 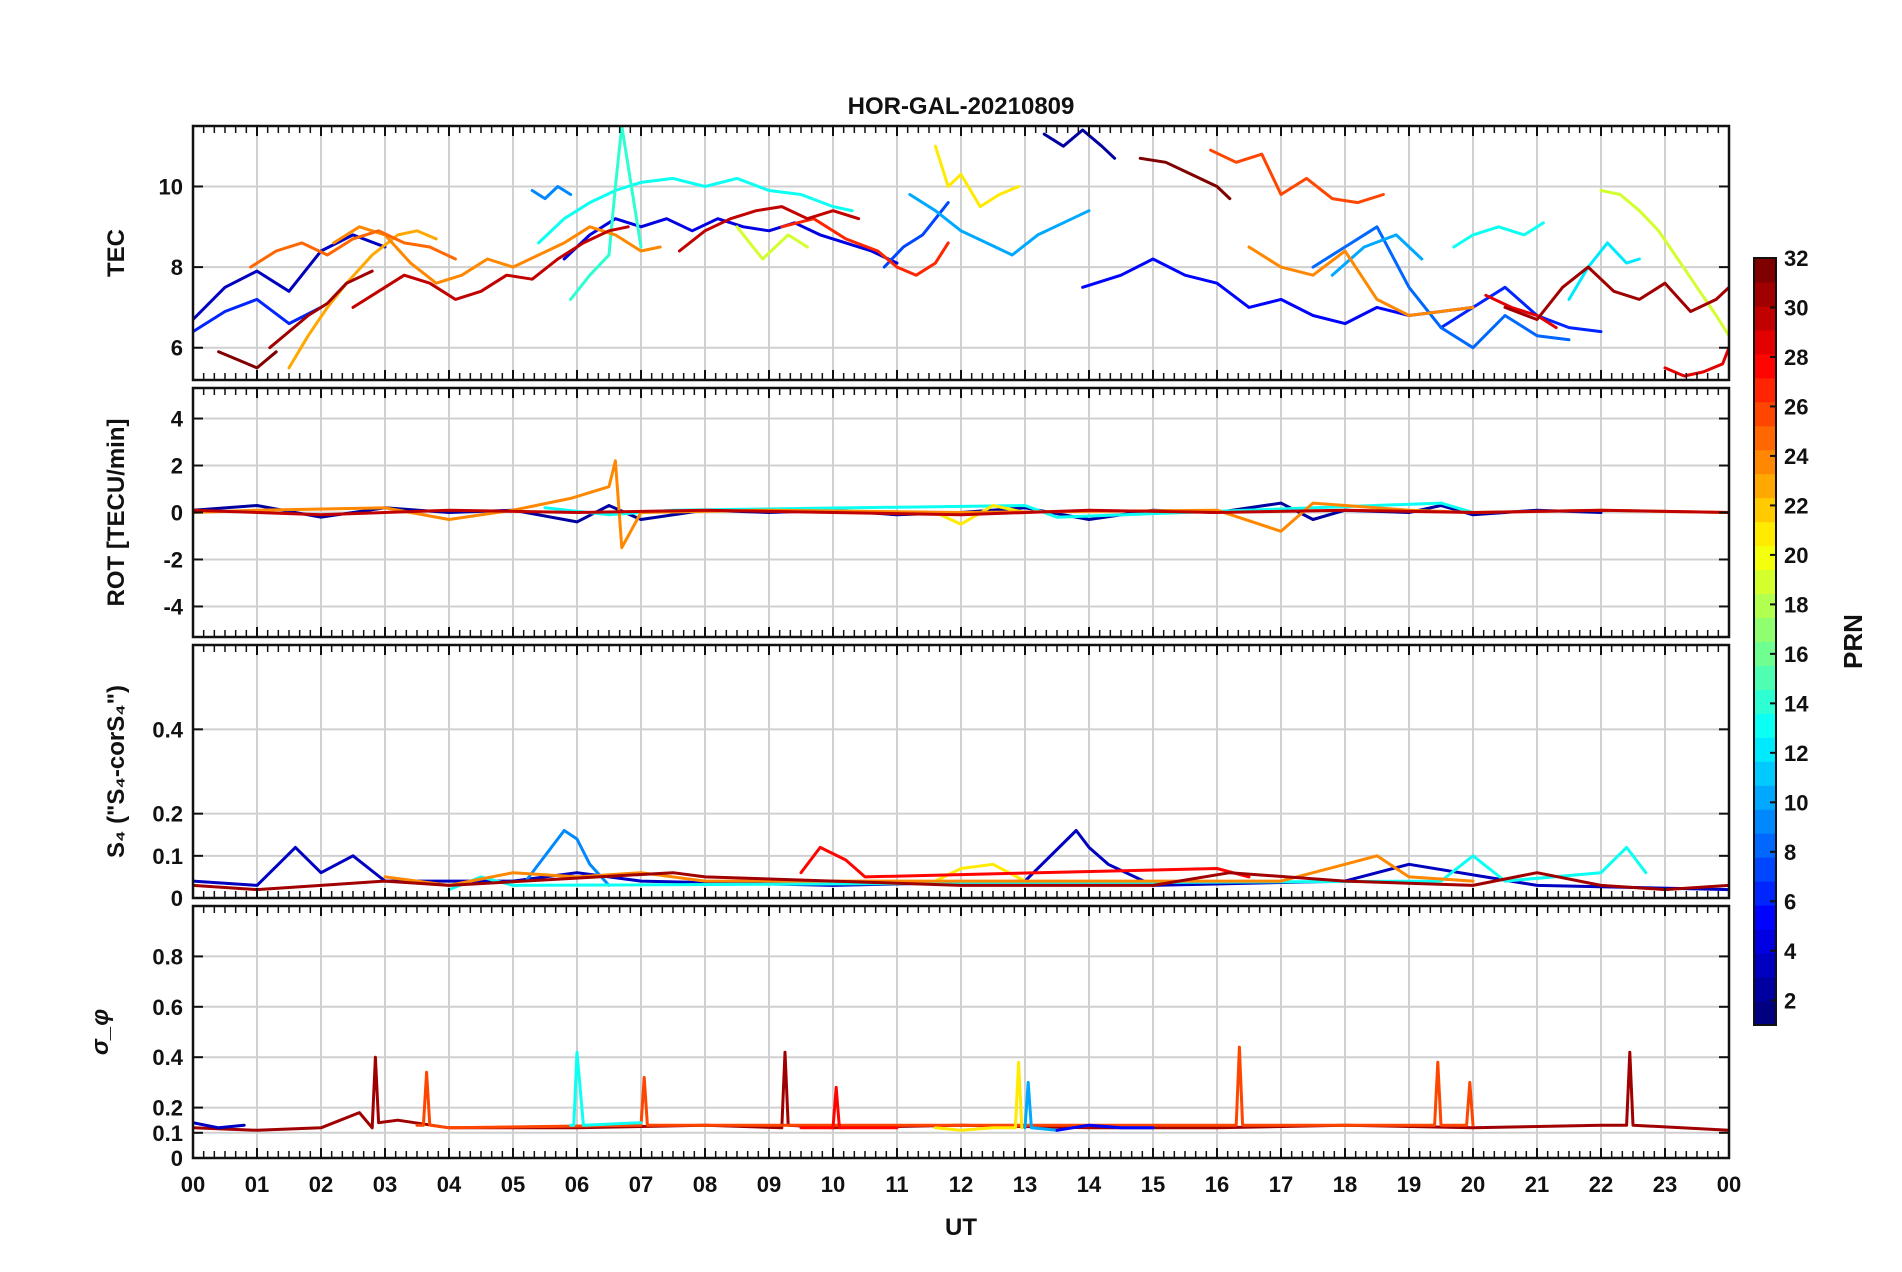 What do you see at coordinates (641, 1184) in the screenshot?
I see `x-tick-label: 07` at bounding box center [641, 1184].